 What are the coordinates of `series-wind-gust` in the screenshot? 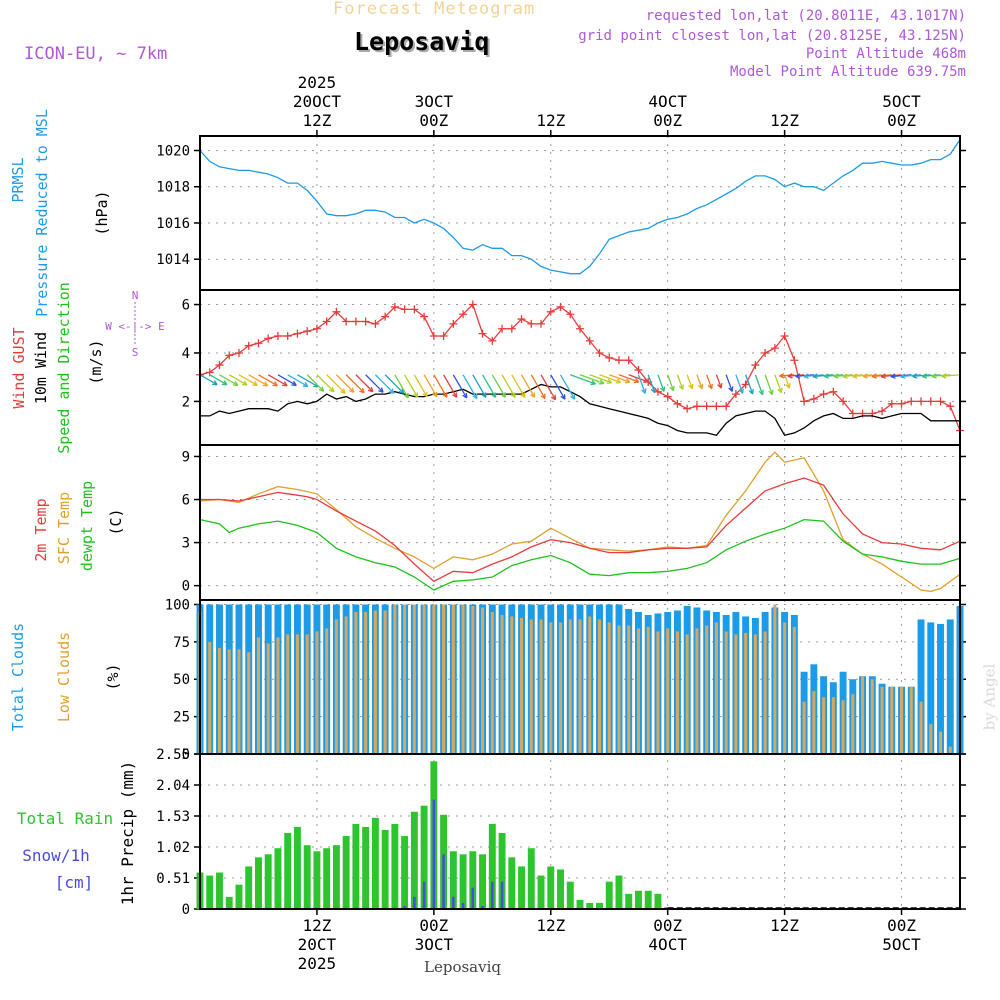 It's located at (580, 367).